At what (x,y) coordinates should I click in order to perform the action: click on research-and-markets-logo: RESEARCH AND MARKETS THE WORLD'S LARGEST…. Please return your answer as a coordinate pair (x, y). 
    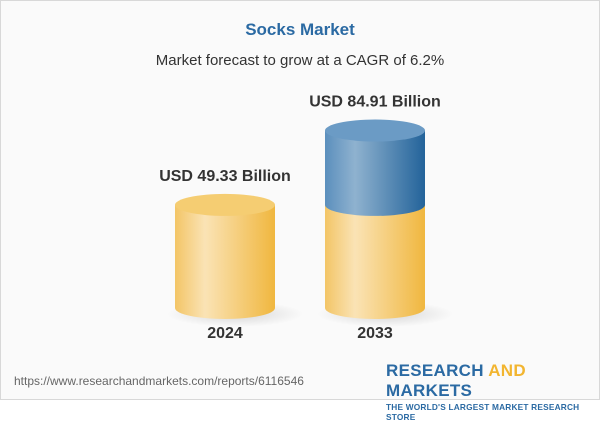
    Looking at the image, I should click on (483, 391).